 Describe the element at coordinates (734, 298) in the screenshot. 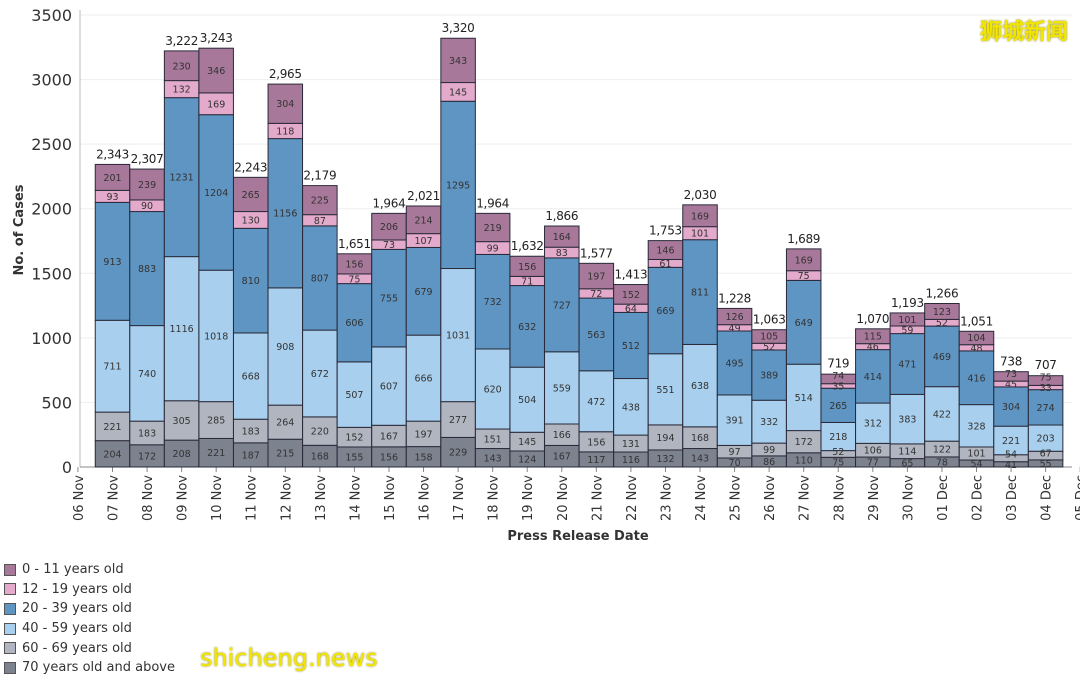

I see `total-label: 1,228` at that location.